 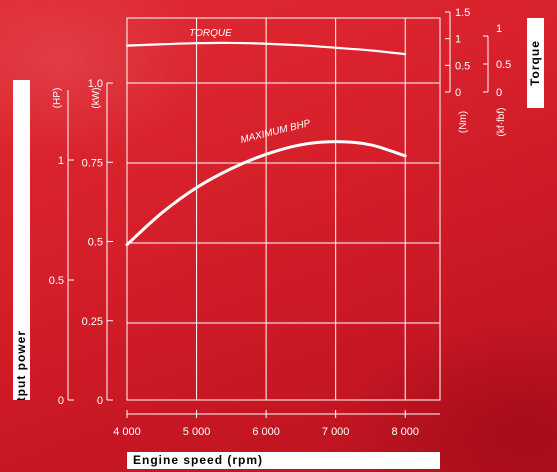 I want to click on kgfm-tick-label: 0, so click(x=499, y=93).